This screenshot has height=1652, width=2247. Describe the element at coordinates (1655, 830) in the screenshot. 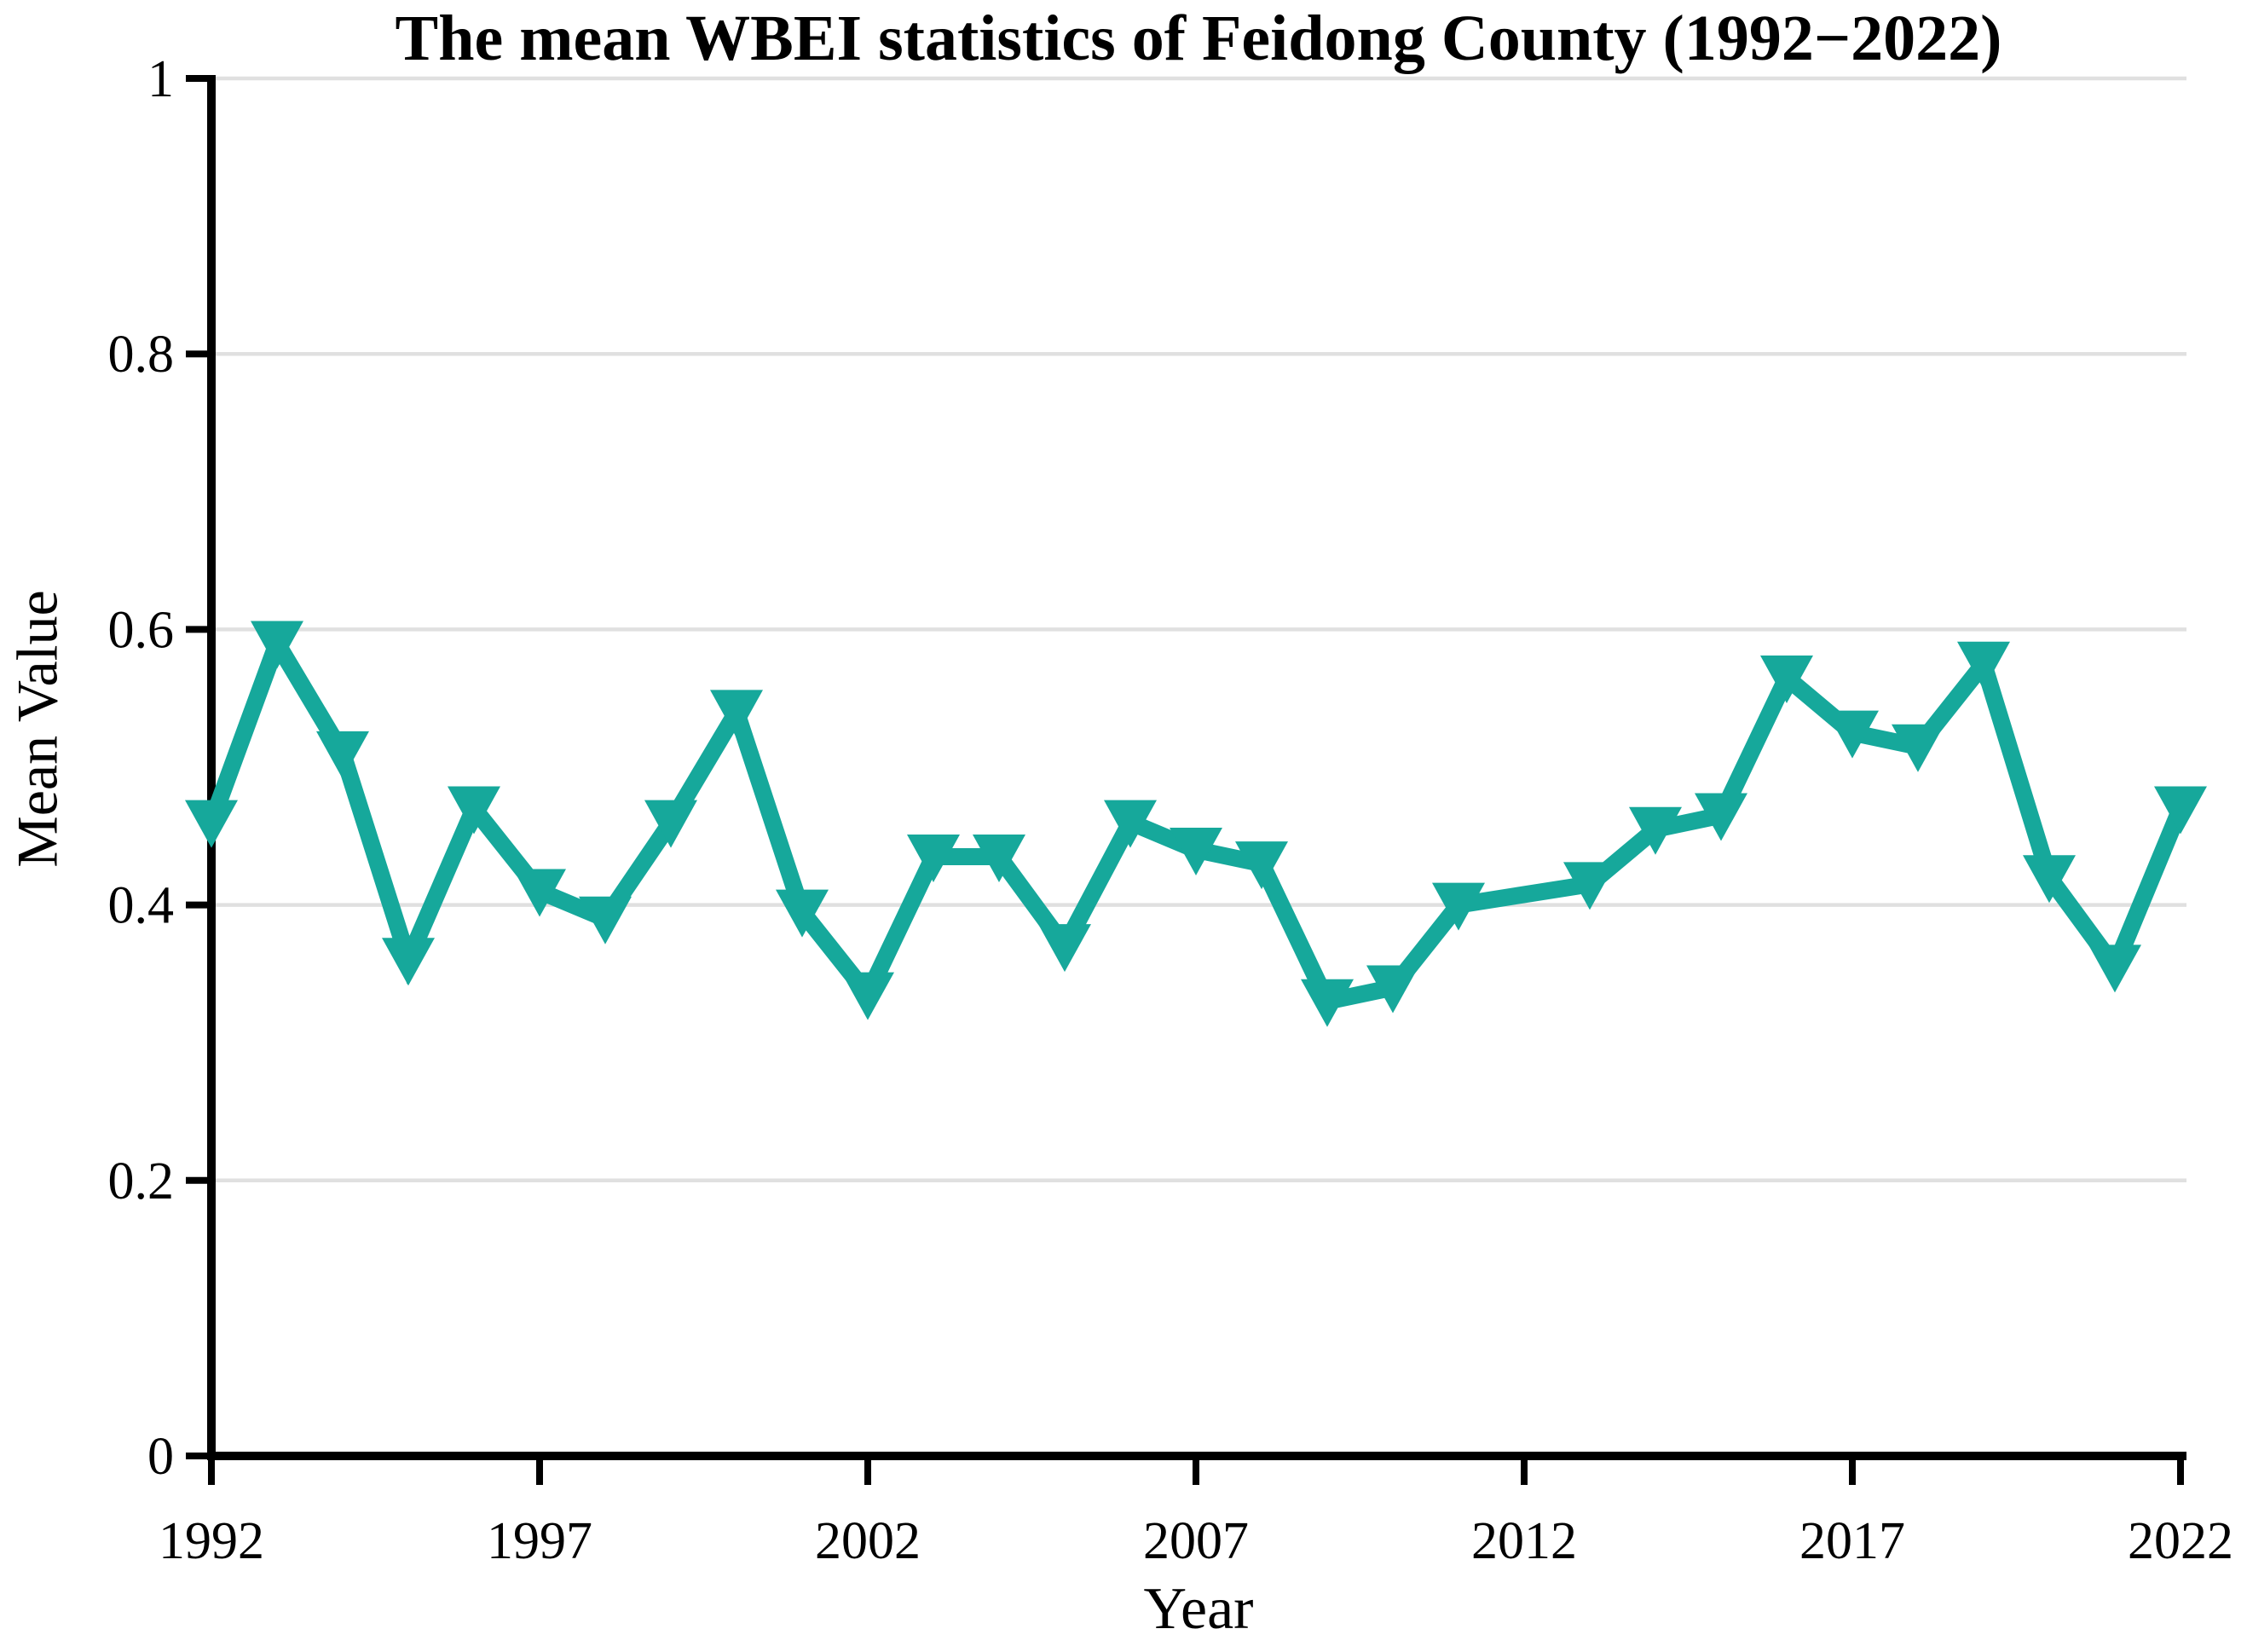

I see `data-point-marker-2014` at that location.